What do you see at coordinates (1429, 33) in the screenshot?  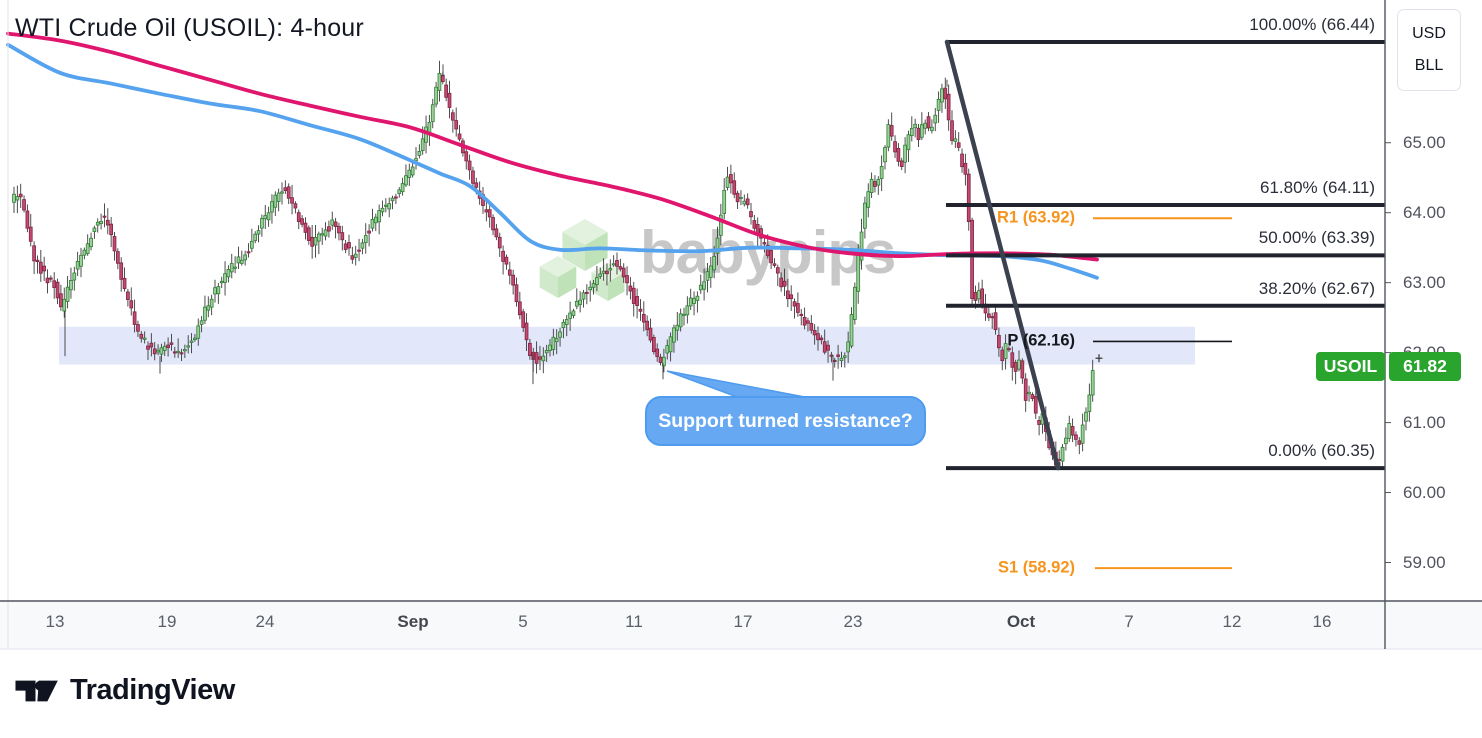 I see `unit-currency: USD` at bounding box center [1429, 33].